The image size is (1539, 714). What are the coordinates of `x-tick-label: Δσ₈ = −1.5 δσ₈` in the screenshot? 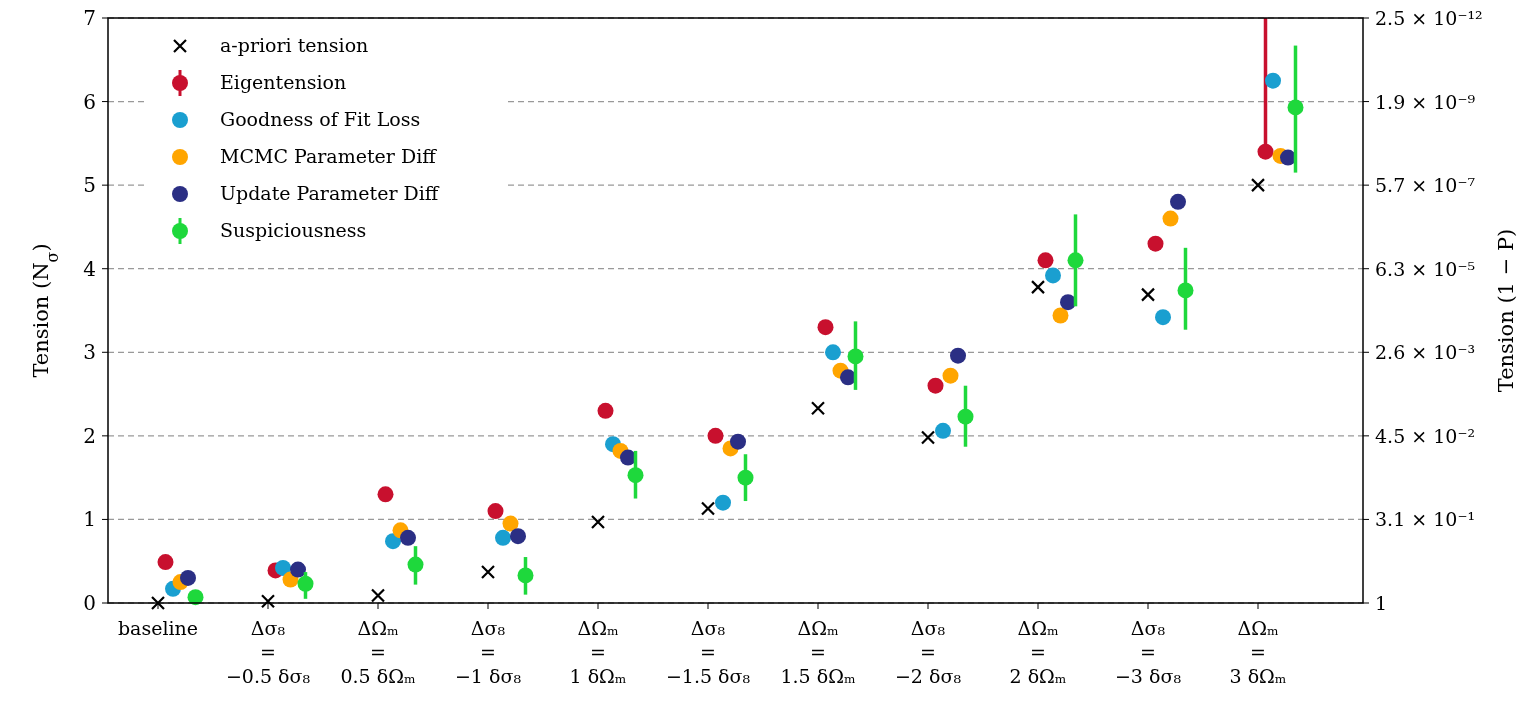 It's located at (708, 652).